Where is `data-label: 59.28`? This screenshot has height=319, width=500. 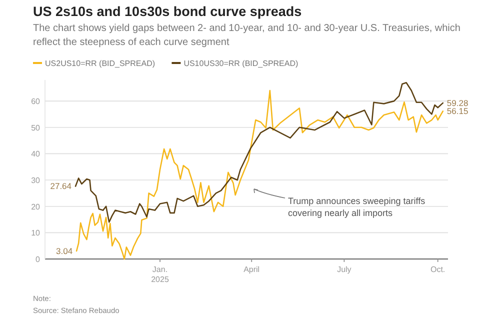
data-label: 59.28 is located at coordinates (457, 103).